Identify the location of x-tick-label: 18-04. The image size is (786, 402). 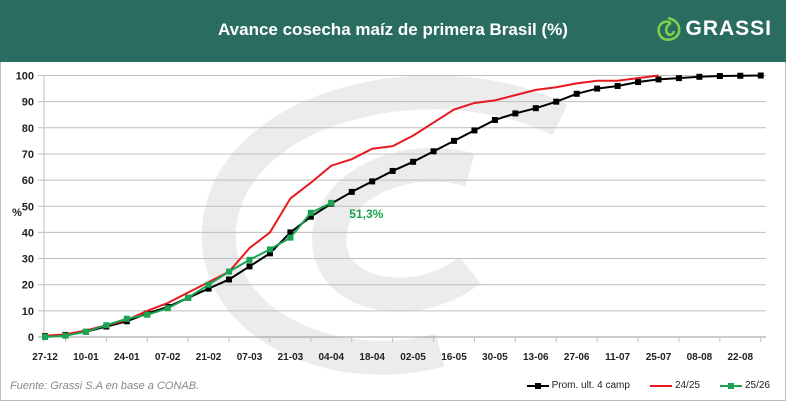
(372, 357).